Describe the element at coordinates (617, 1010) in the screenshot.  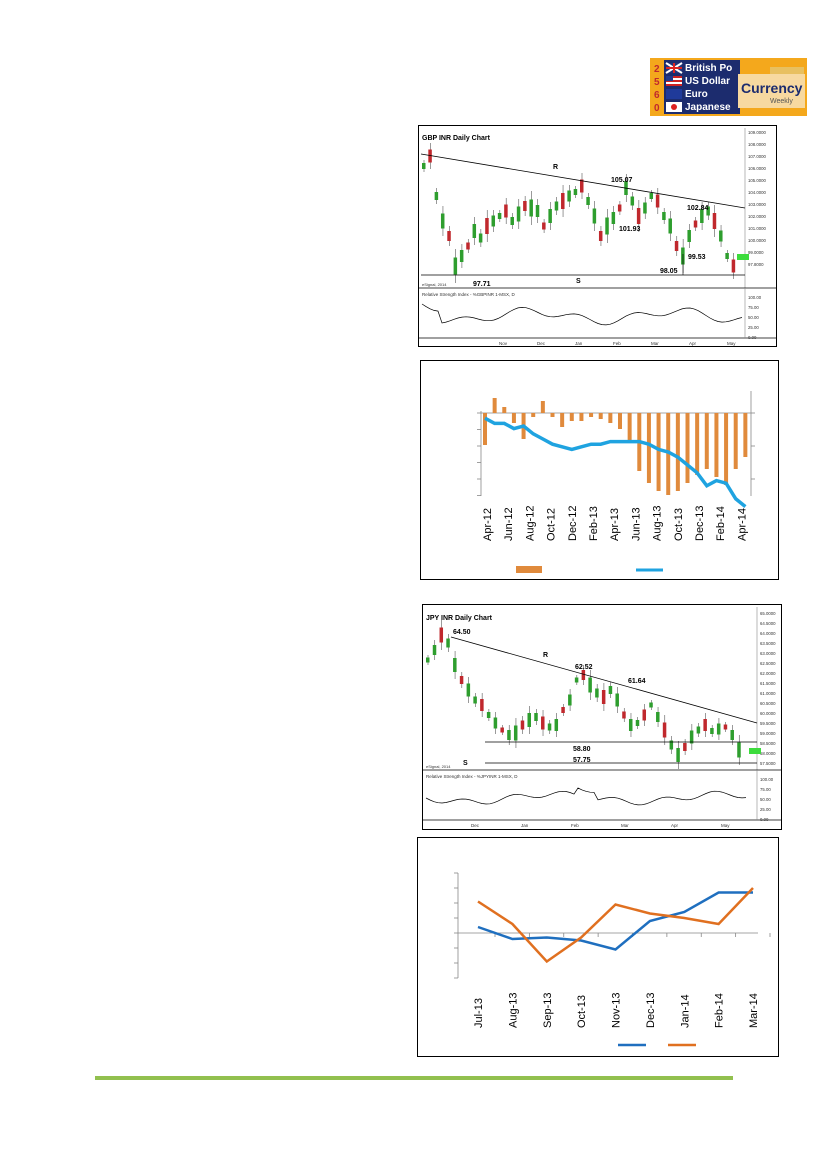
I see `line-x-label: Nov-13` at that location.